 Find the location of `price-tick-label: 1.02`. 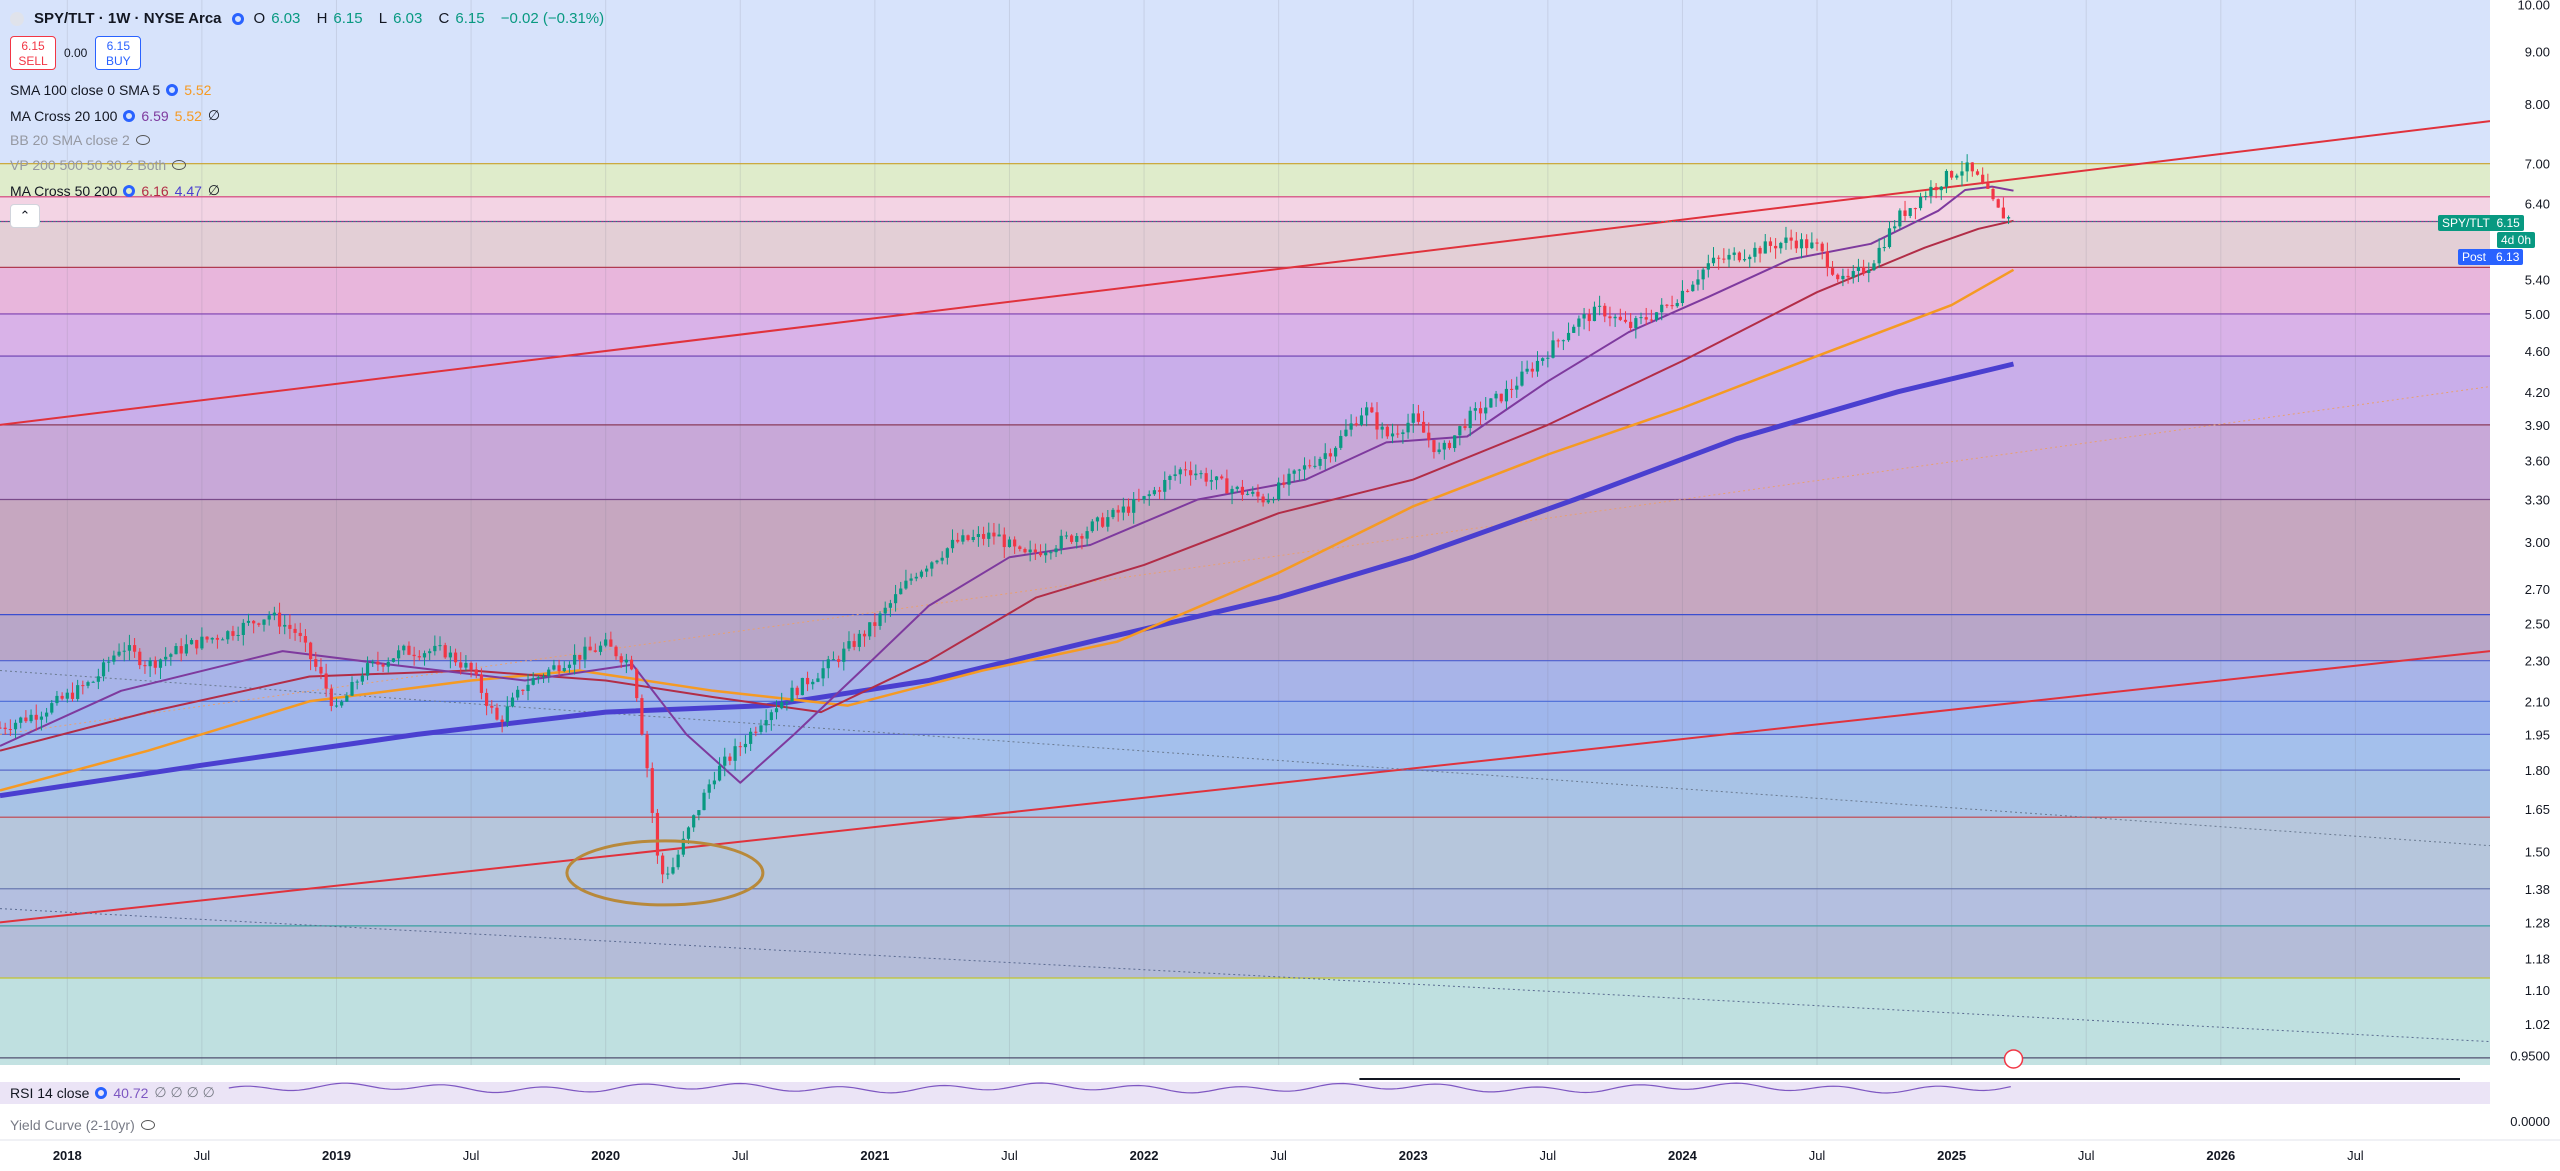

price-tick-label: 1.02 is located at coordinates (2537, 1024).